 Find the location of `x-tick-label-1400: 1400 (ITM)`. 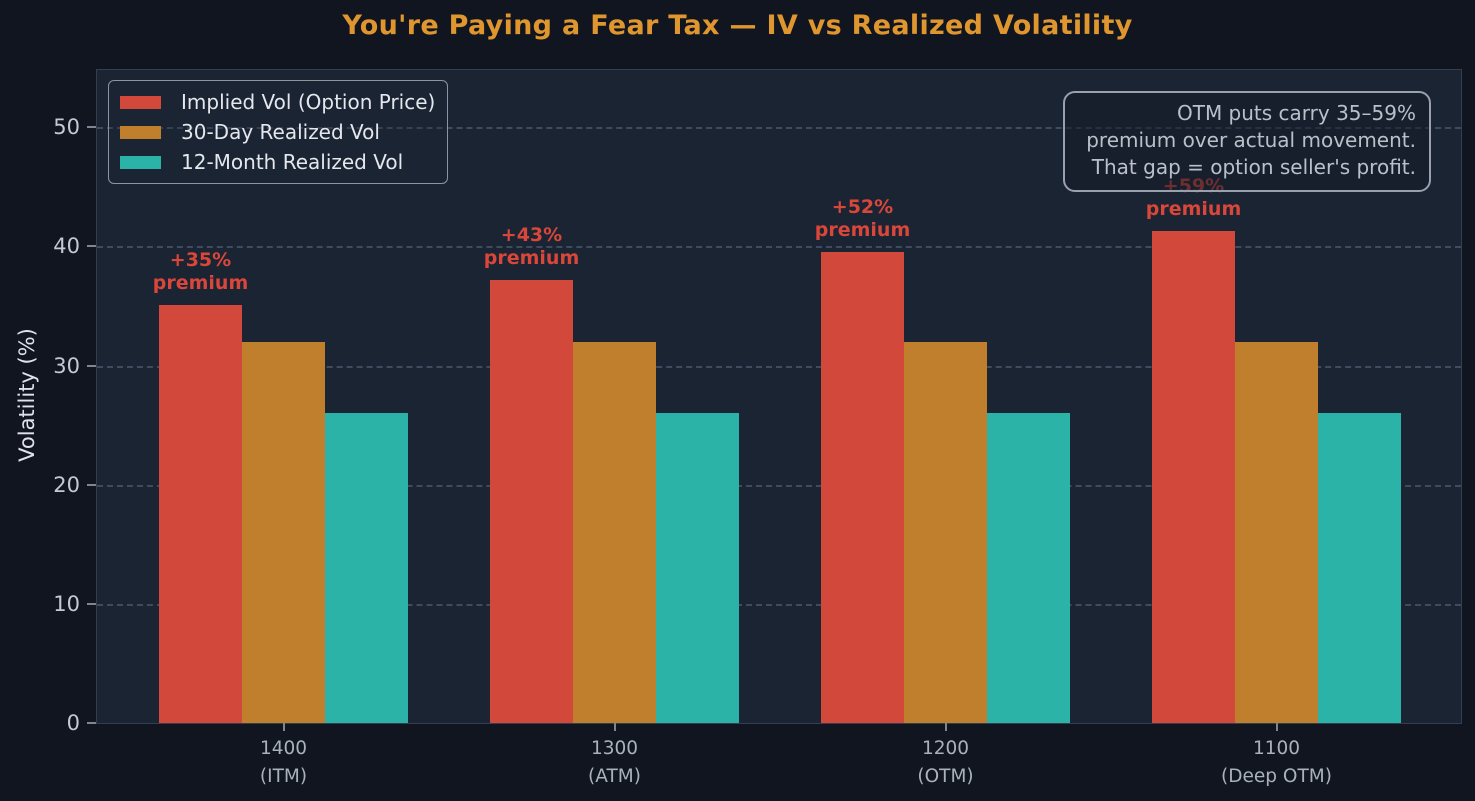

x-tick-label-1400: 1400 (ITM) is located at coordinates (283, 762).